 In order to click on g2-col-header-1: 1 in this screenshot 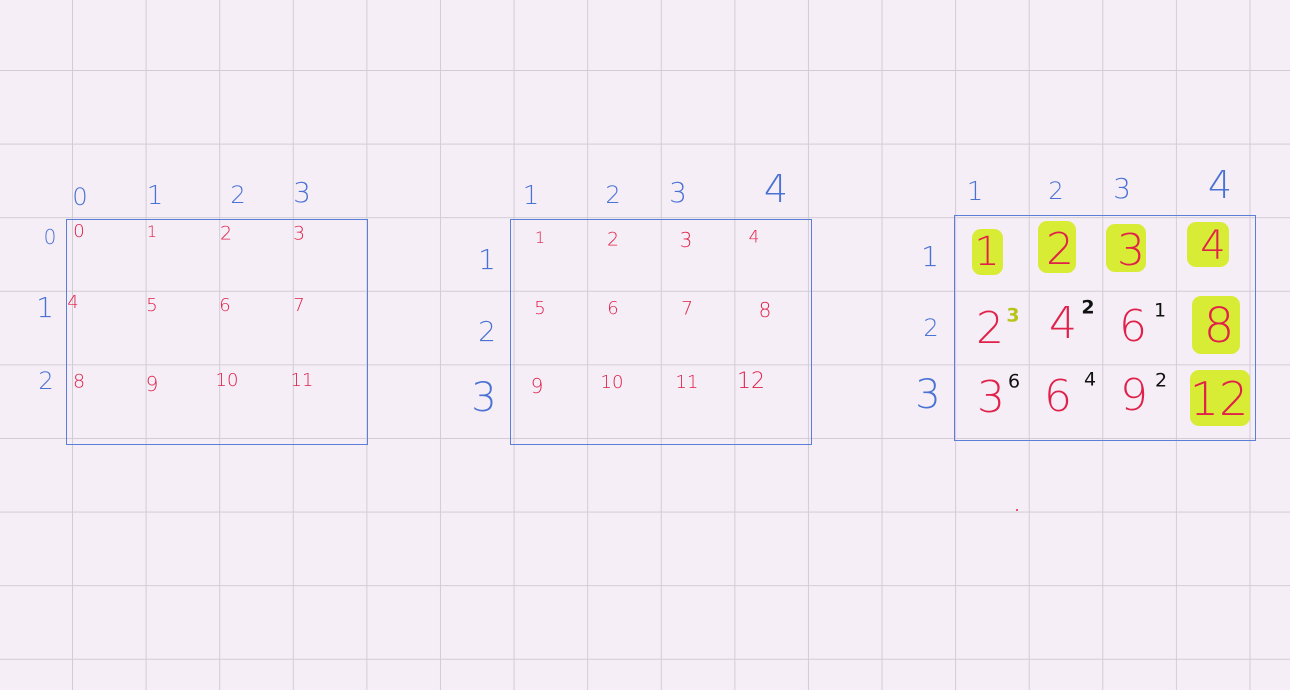, I will do `click(531, 196)`.